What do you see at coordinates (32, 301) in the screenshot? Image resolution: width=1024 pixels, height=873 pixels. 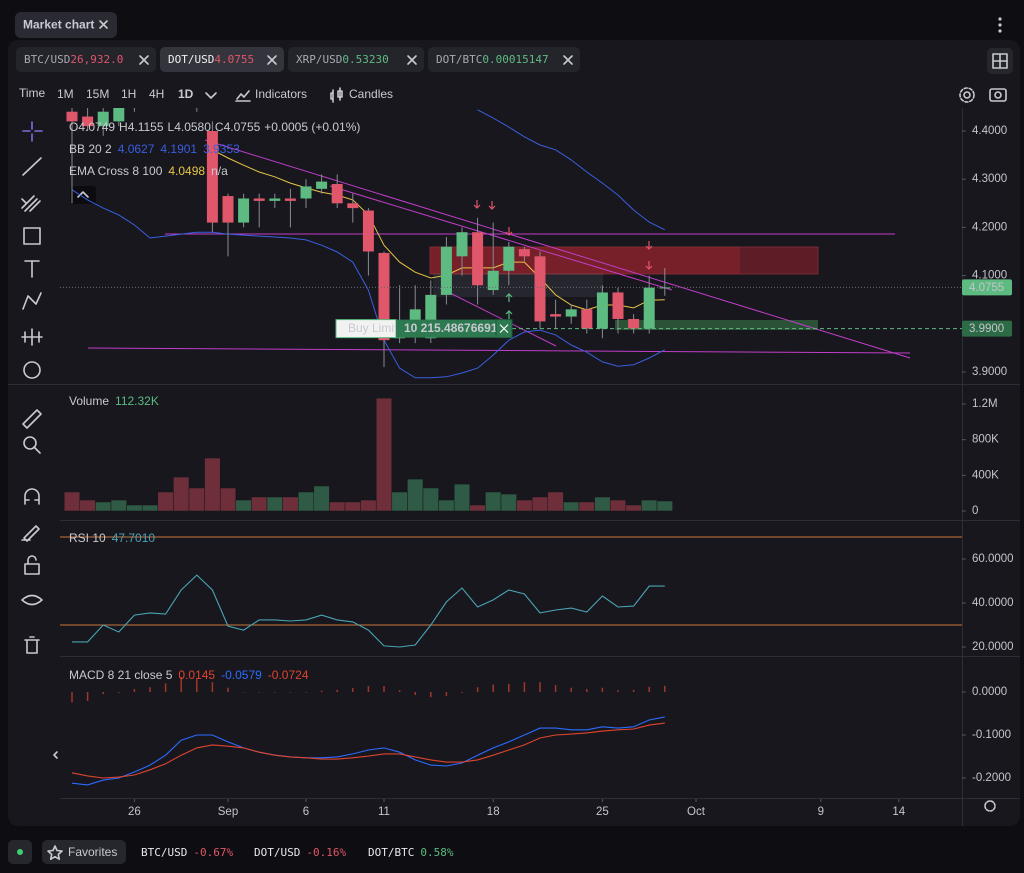 I see `pattern-tool` at bounding box center [32, 301].